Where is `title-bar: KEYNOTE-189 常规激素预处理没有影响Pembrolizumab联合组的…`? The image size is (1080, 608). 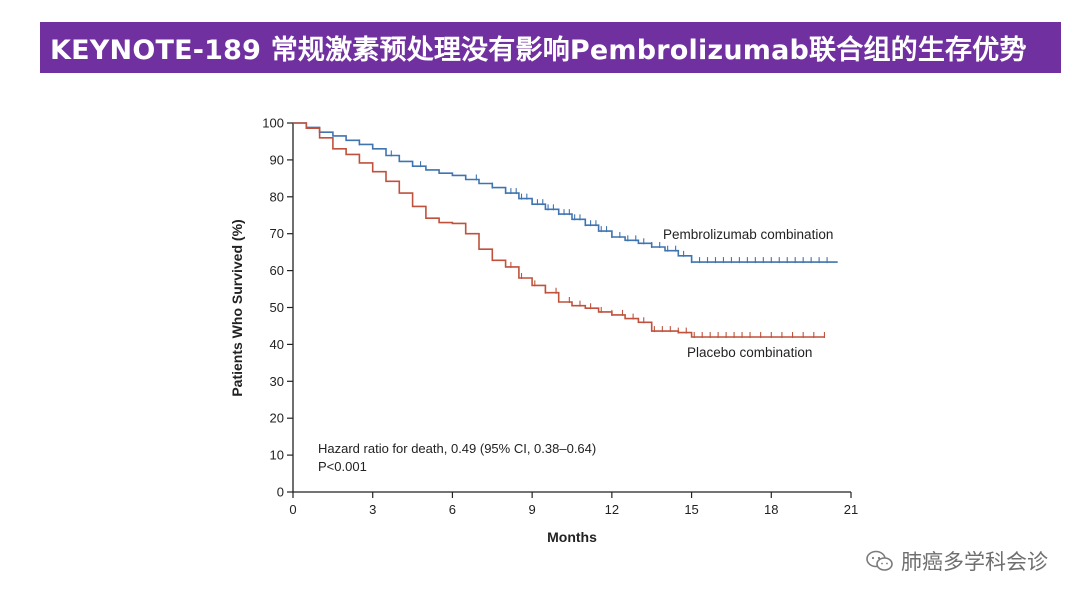
title-bar: KEYNOTE-189 常规激素预处理没有影响Pembrolizumab联合组的… is located at coordinates (550, 47).